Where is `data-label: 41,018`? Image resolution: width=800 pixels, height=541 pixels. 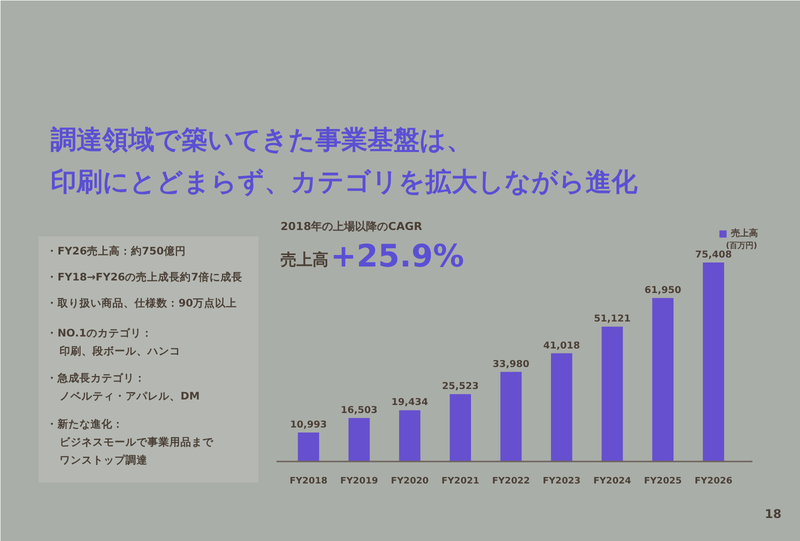 data-label: 41,018 is located at coordinates (561, 346).